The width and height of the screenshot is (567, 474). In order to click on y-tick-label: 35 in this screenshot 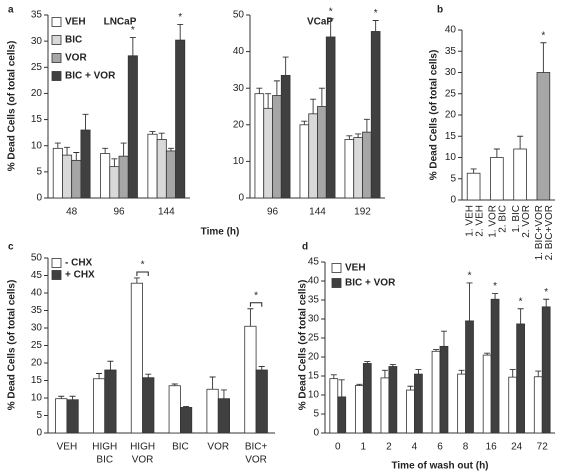, I will do `click(37, 15)`.